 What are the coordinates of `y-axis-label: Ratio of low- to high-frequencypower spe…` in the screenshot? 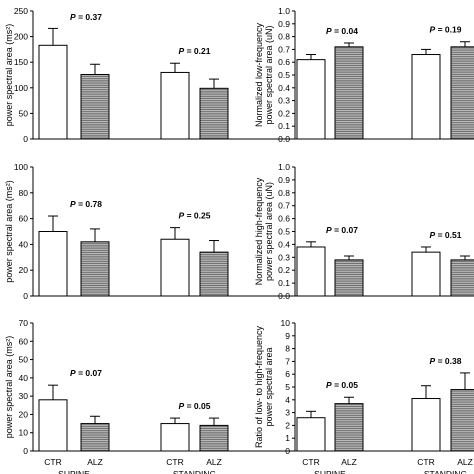 It's located at (264, 386).